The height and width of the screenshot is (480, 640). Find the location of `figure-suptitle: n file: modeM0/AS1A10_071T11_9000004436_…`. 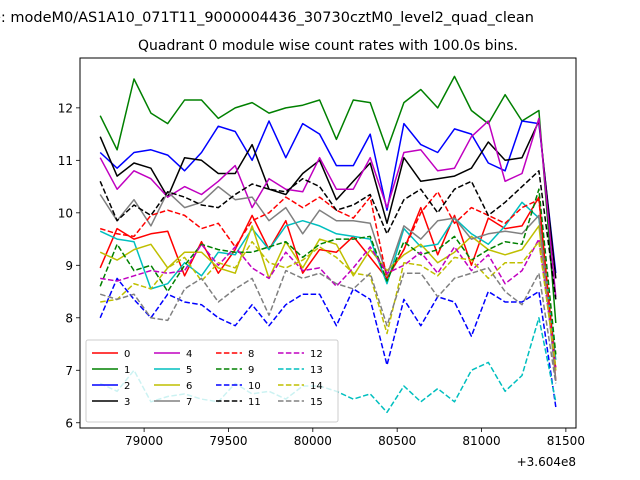

figure-suptitle: n file: modeM0/AS1A10_071T11_9000004436_… is located at coordinates (267, 18).